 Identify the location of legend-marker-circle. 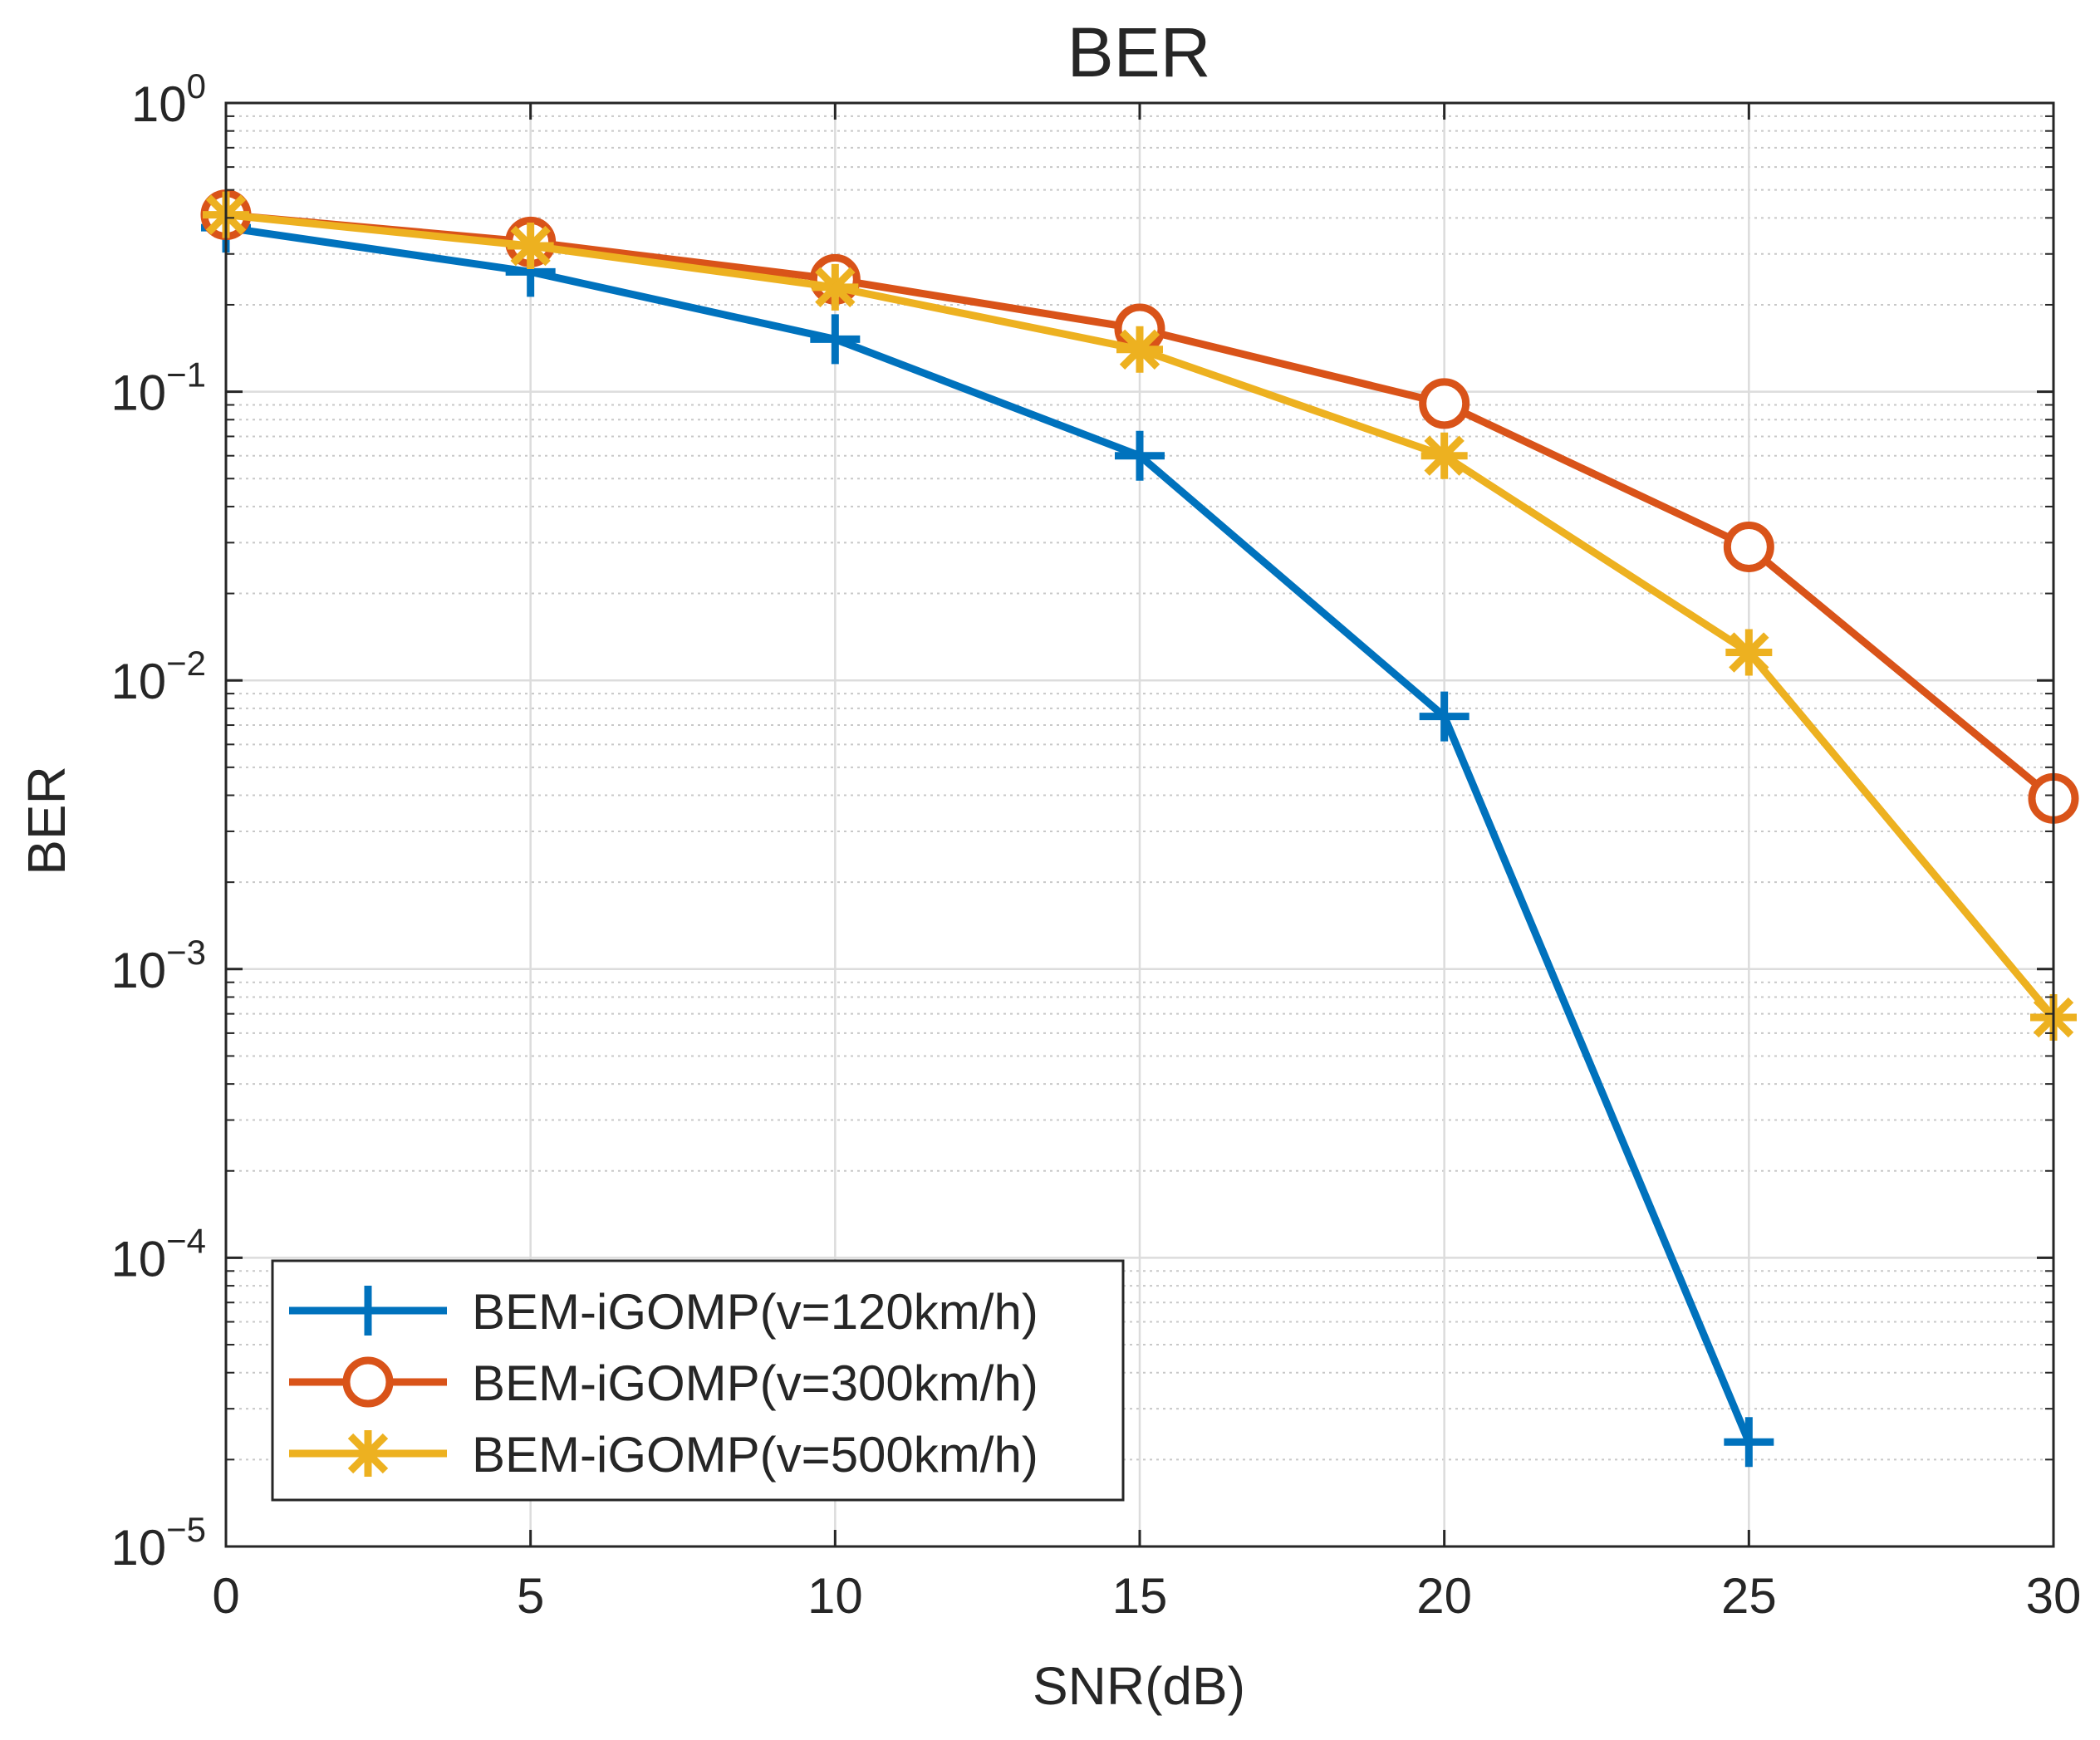
(368, 1382).